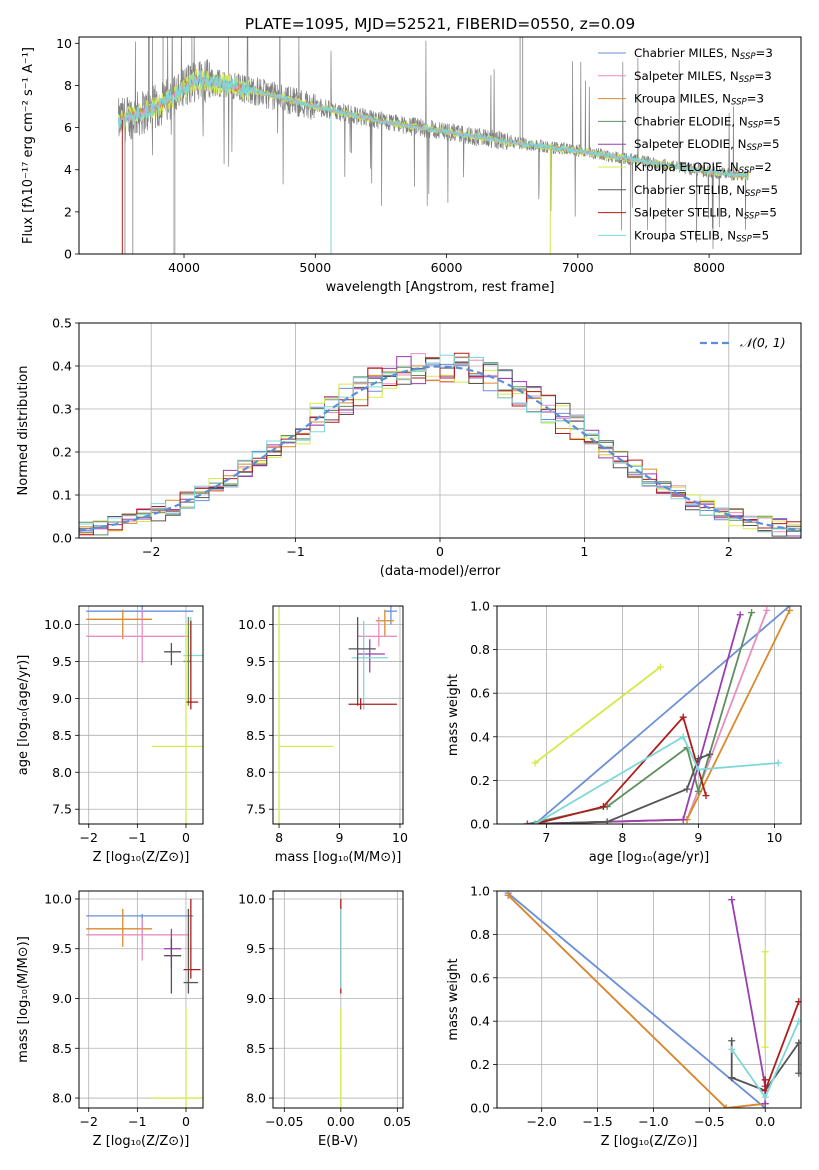 This screenshot has width=819, height=1170. What do you see at coordinates (144, 715) in the screenshot?
I see `plot-area-age_vs_Z` at bounding box center [144, 715].